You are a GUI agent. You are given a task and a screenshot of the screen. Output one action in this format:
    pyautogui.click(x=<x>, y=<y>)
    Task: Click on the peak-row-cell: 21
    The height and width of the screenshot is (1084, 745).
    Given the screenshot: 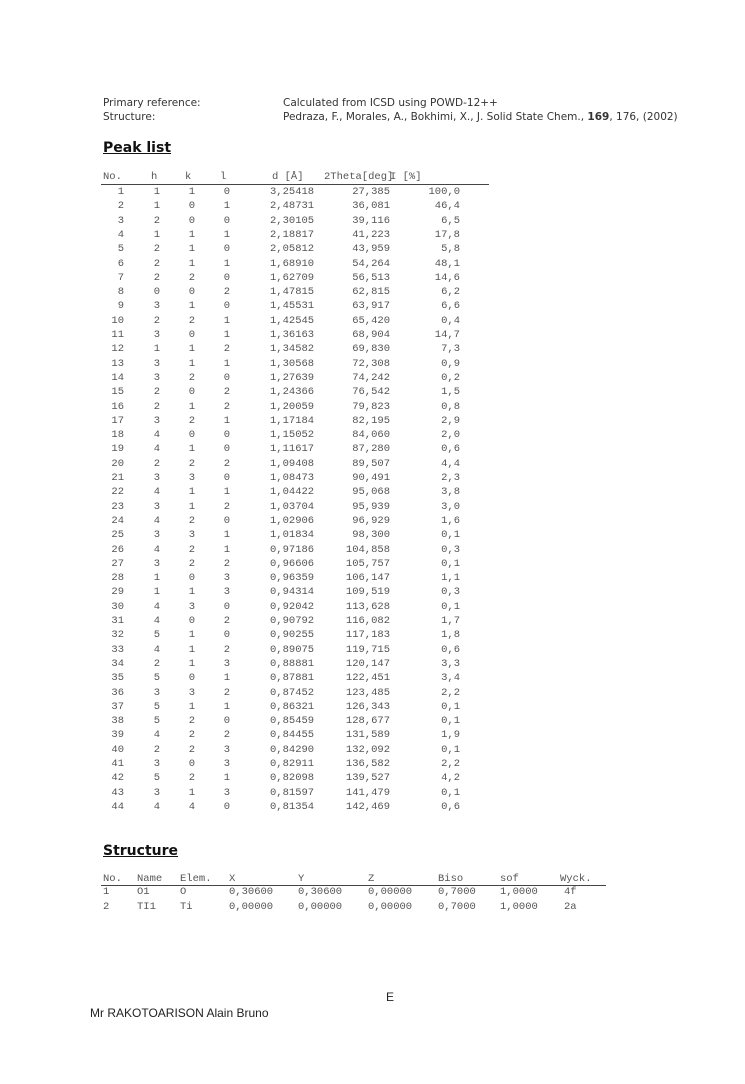 What is the action you would take?
    pyautogui.click(x=117, y=478)
    